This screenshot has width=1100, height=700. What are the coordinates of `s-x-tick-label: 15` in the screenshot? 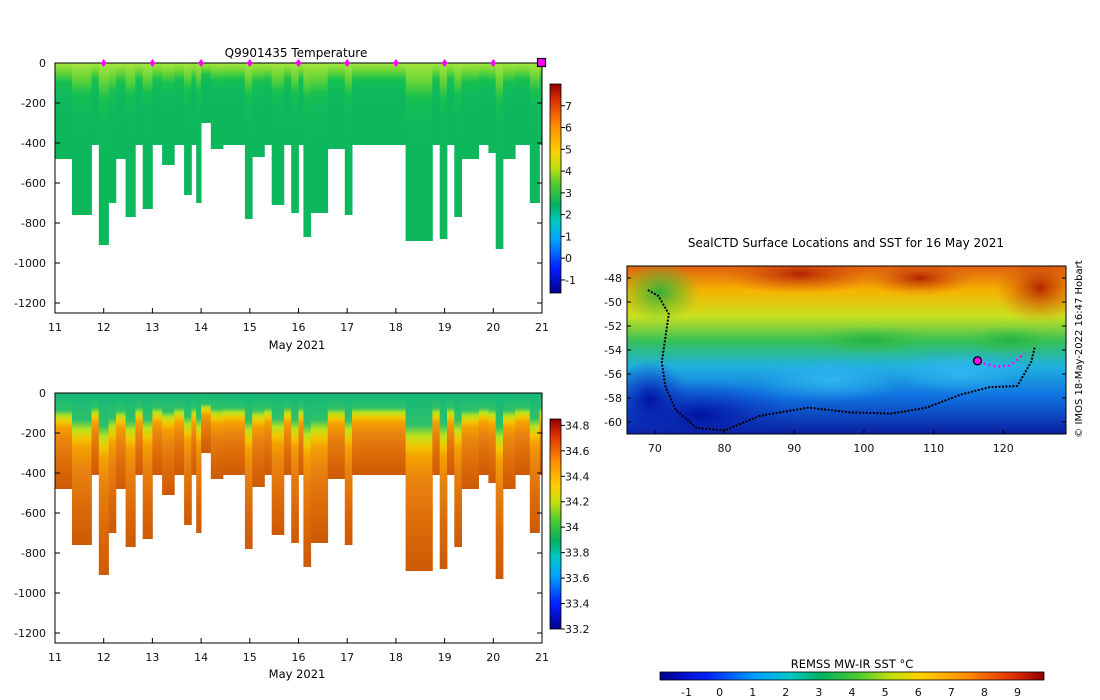 It's located at (250, 657).